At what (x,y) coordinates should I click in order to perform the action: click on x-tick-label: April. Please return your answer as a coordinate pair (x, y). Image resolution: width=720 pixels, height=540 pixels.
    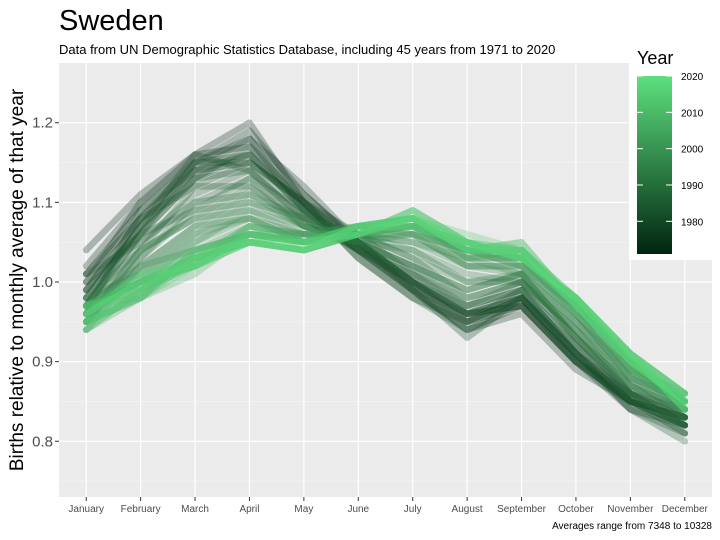
    Looking at the image, I should click on (249, 509).